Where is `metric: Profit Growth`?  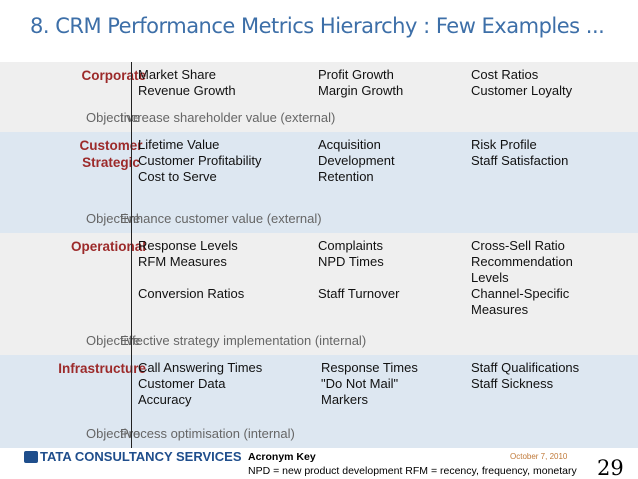
metric: Profit Growth is located at coordinates (356, 74).